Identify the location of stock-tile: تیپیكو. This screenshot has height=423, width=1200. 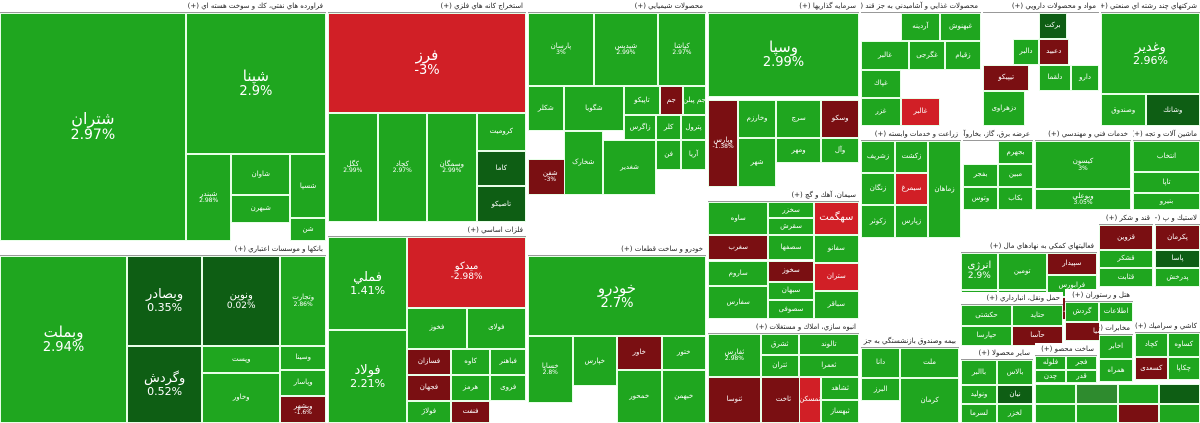
(1006, 77).